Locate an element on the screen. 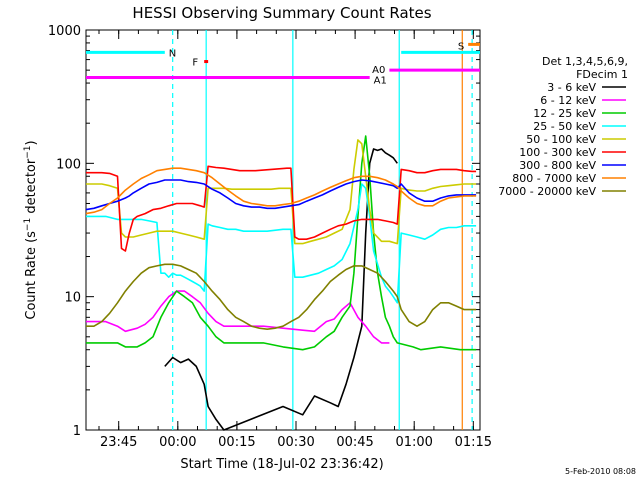 The image size is (640, 480). legend-label: 7000 - 20000 keV is located at coordinates (547, 191).